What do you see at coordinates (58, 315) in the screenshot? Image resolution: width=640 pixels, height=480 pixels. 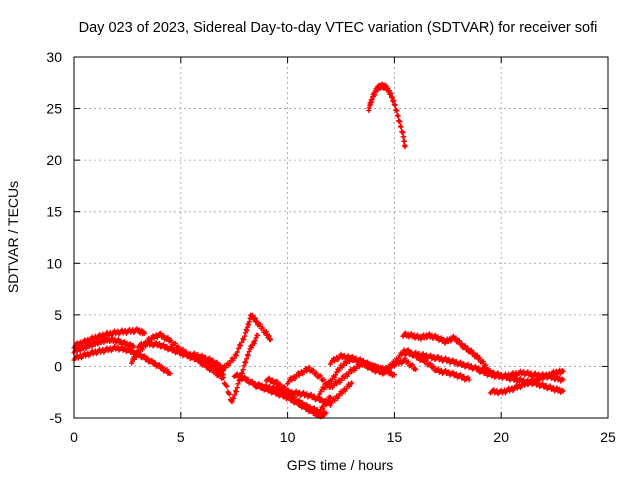 I see `y-tick-label: 5` at bounding box center [58, 315].